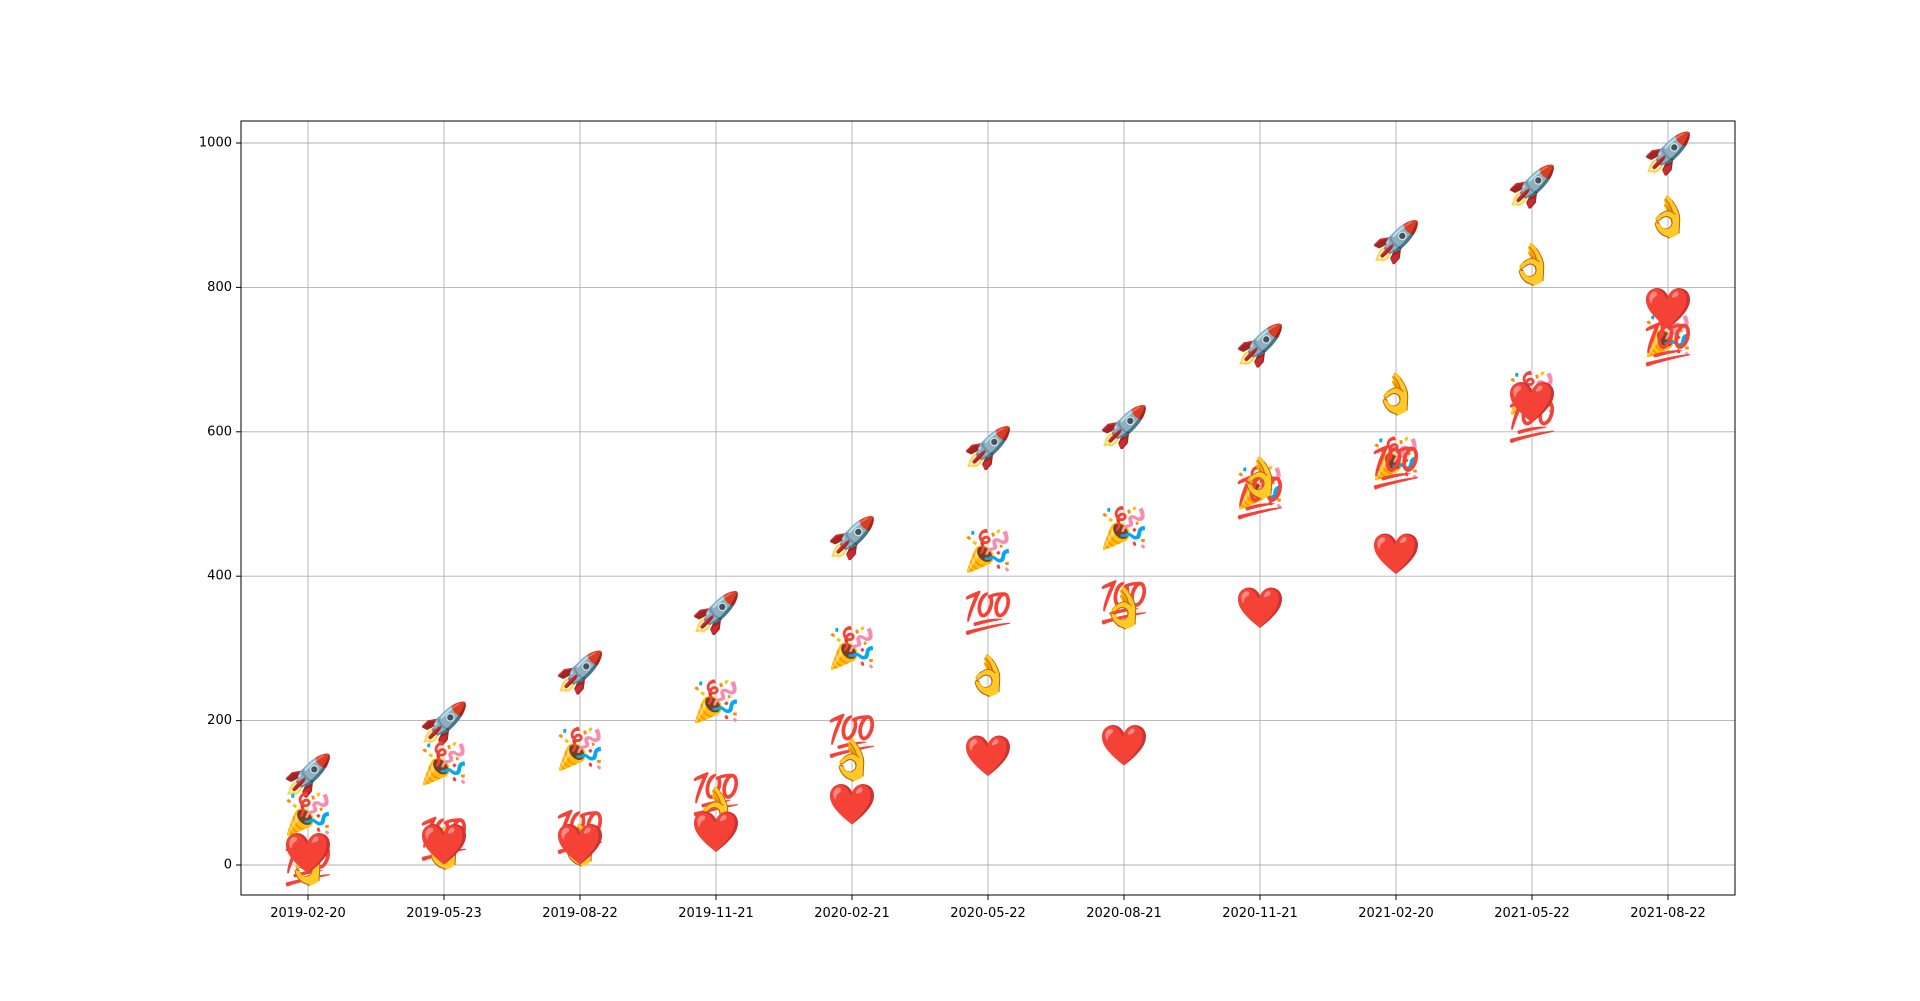 The image size is (1920, 1001). I want to click on x-tick-label: 2021-08-22, so click(1668, 913).